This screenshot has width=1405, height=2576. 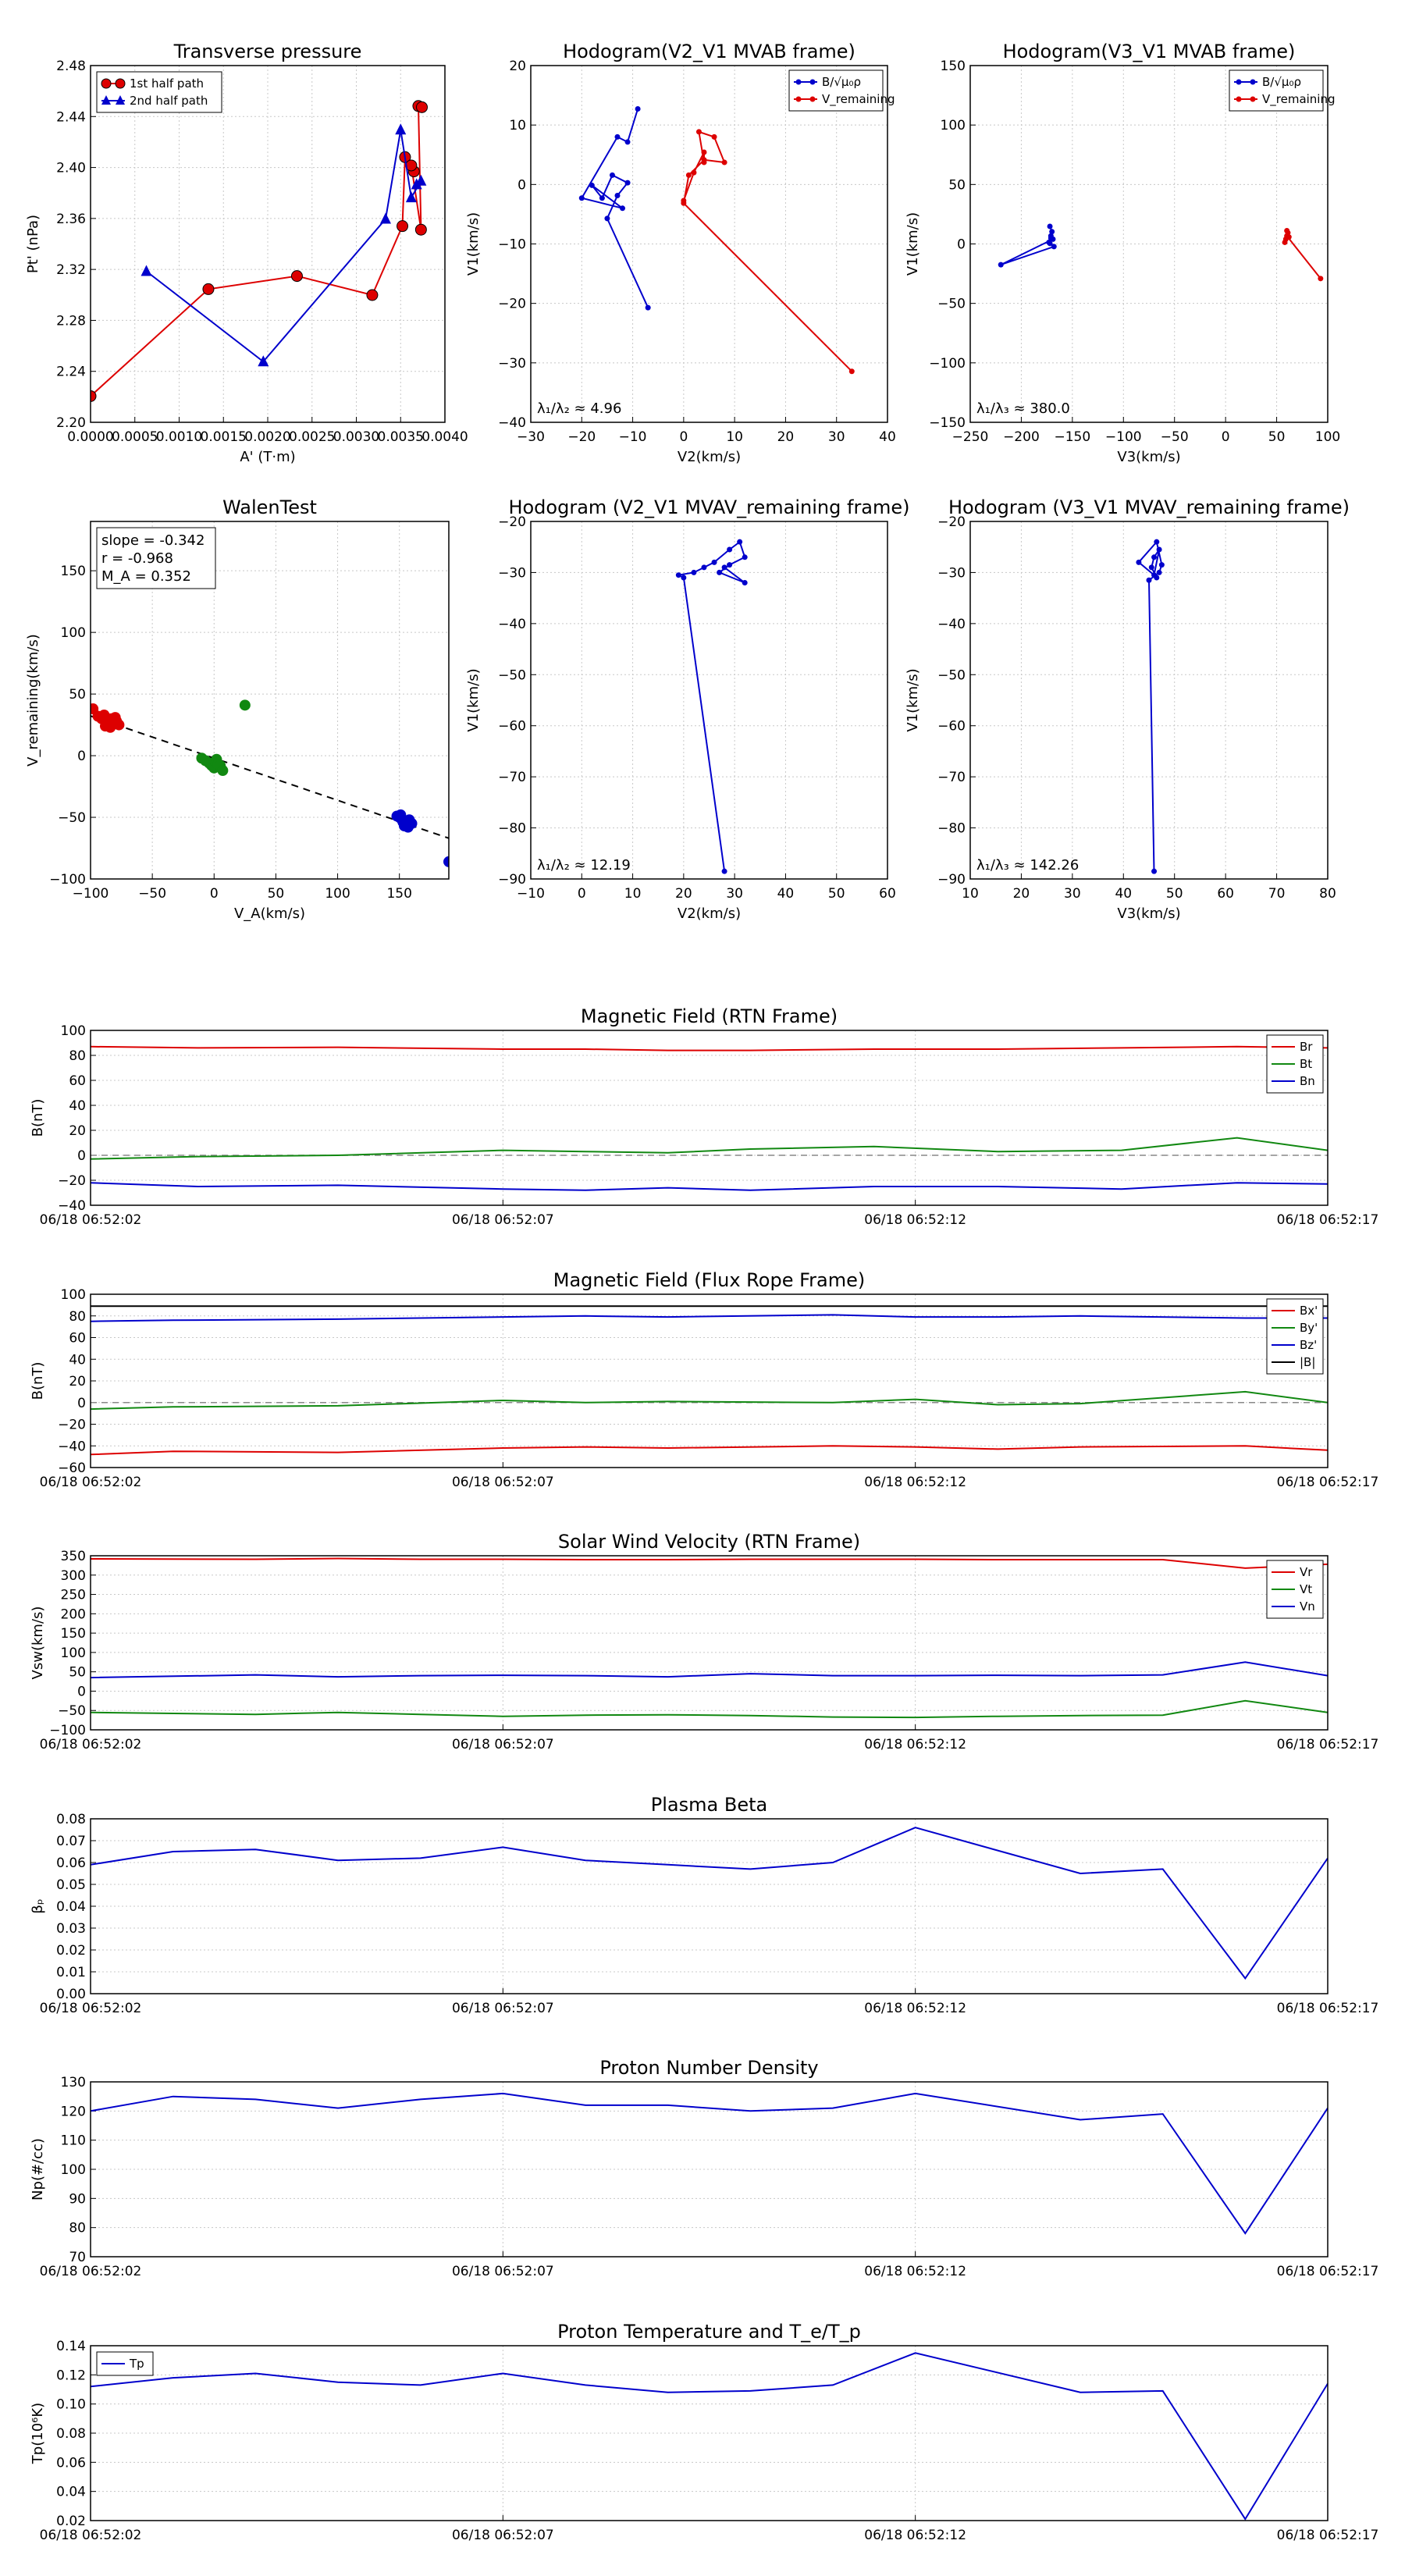 What do you see at coordinates (962, 245) in the screenshot?
I see `y-tick-label: 0` at bounding box center [962, 245].